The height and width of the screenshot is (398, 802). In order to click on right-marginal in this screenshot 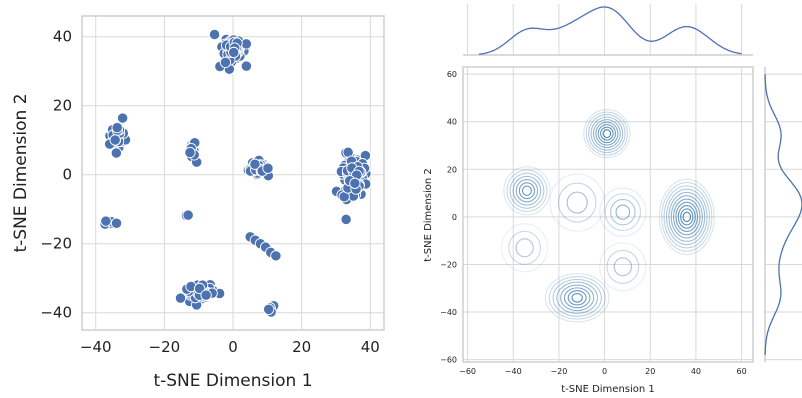, I will do `click(783, 214)`.